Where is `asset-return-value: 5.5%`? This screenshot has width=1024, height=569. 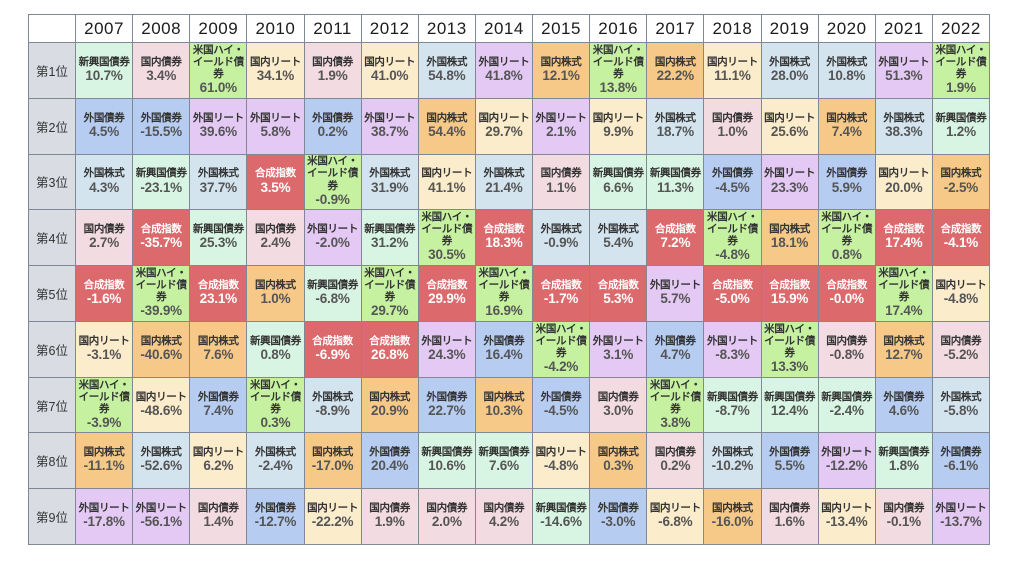
asset-return-value: 5.5% is located at coordinates (789, 466).